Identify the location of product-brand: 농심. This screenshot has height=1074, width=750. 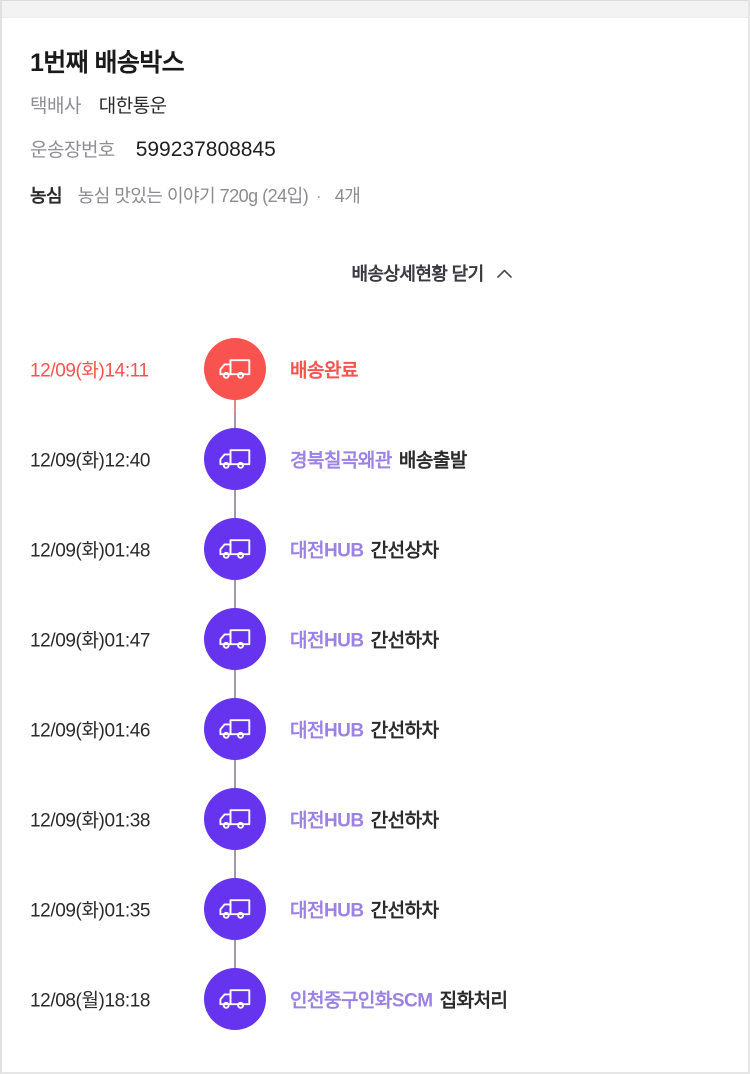
(46, 196).